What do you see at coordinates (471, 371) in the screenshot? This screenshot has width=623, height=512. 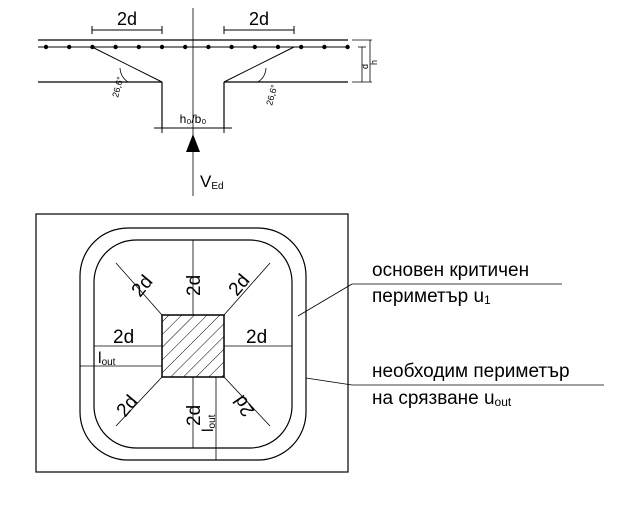 I see `legend-uout-line1: необходим периметър` at bounding box center [471, 371].